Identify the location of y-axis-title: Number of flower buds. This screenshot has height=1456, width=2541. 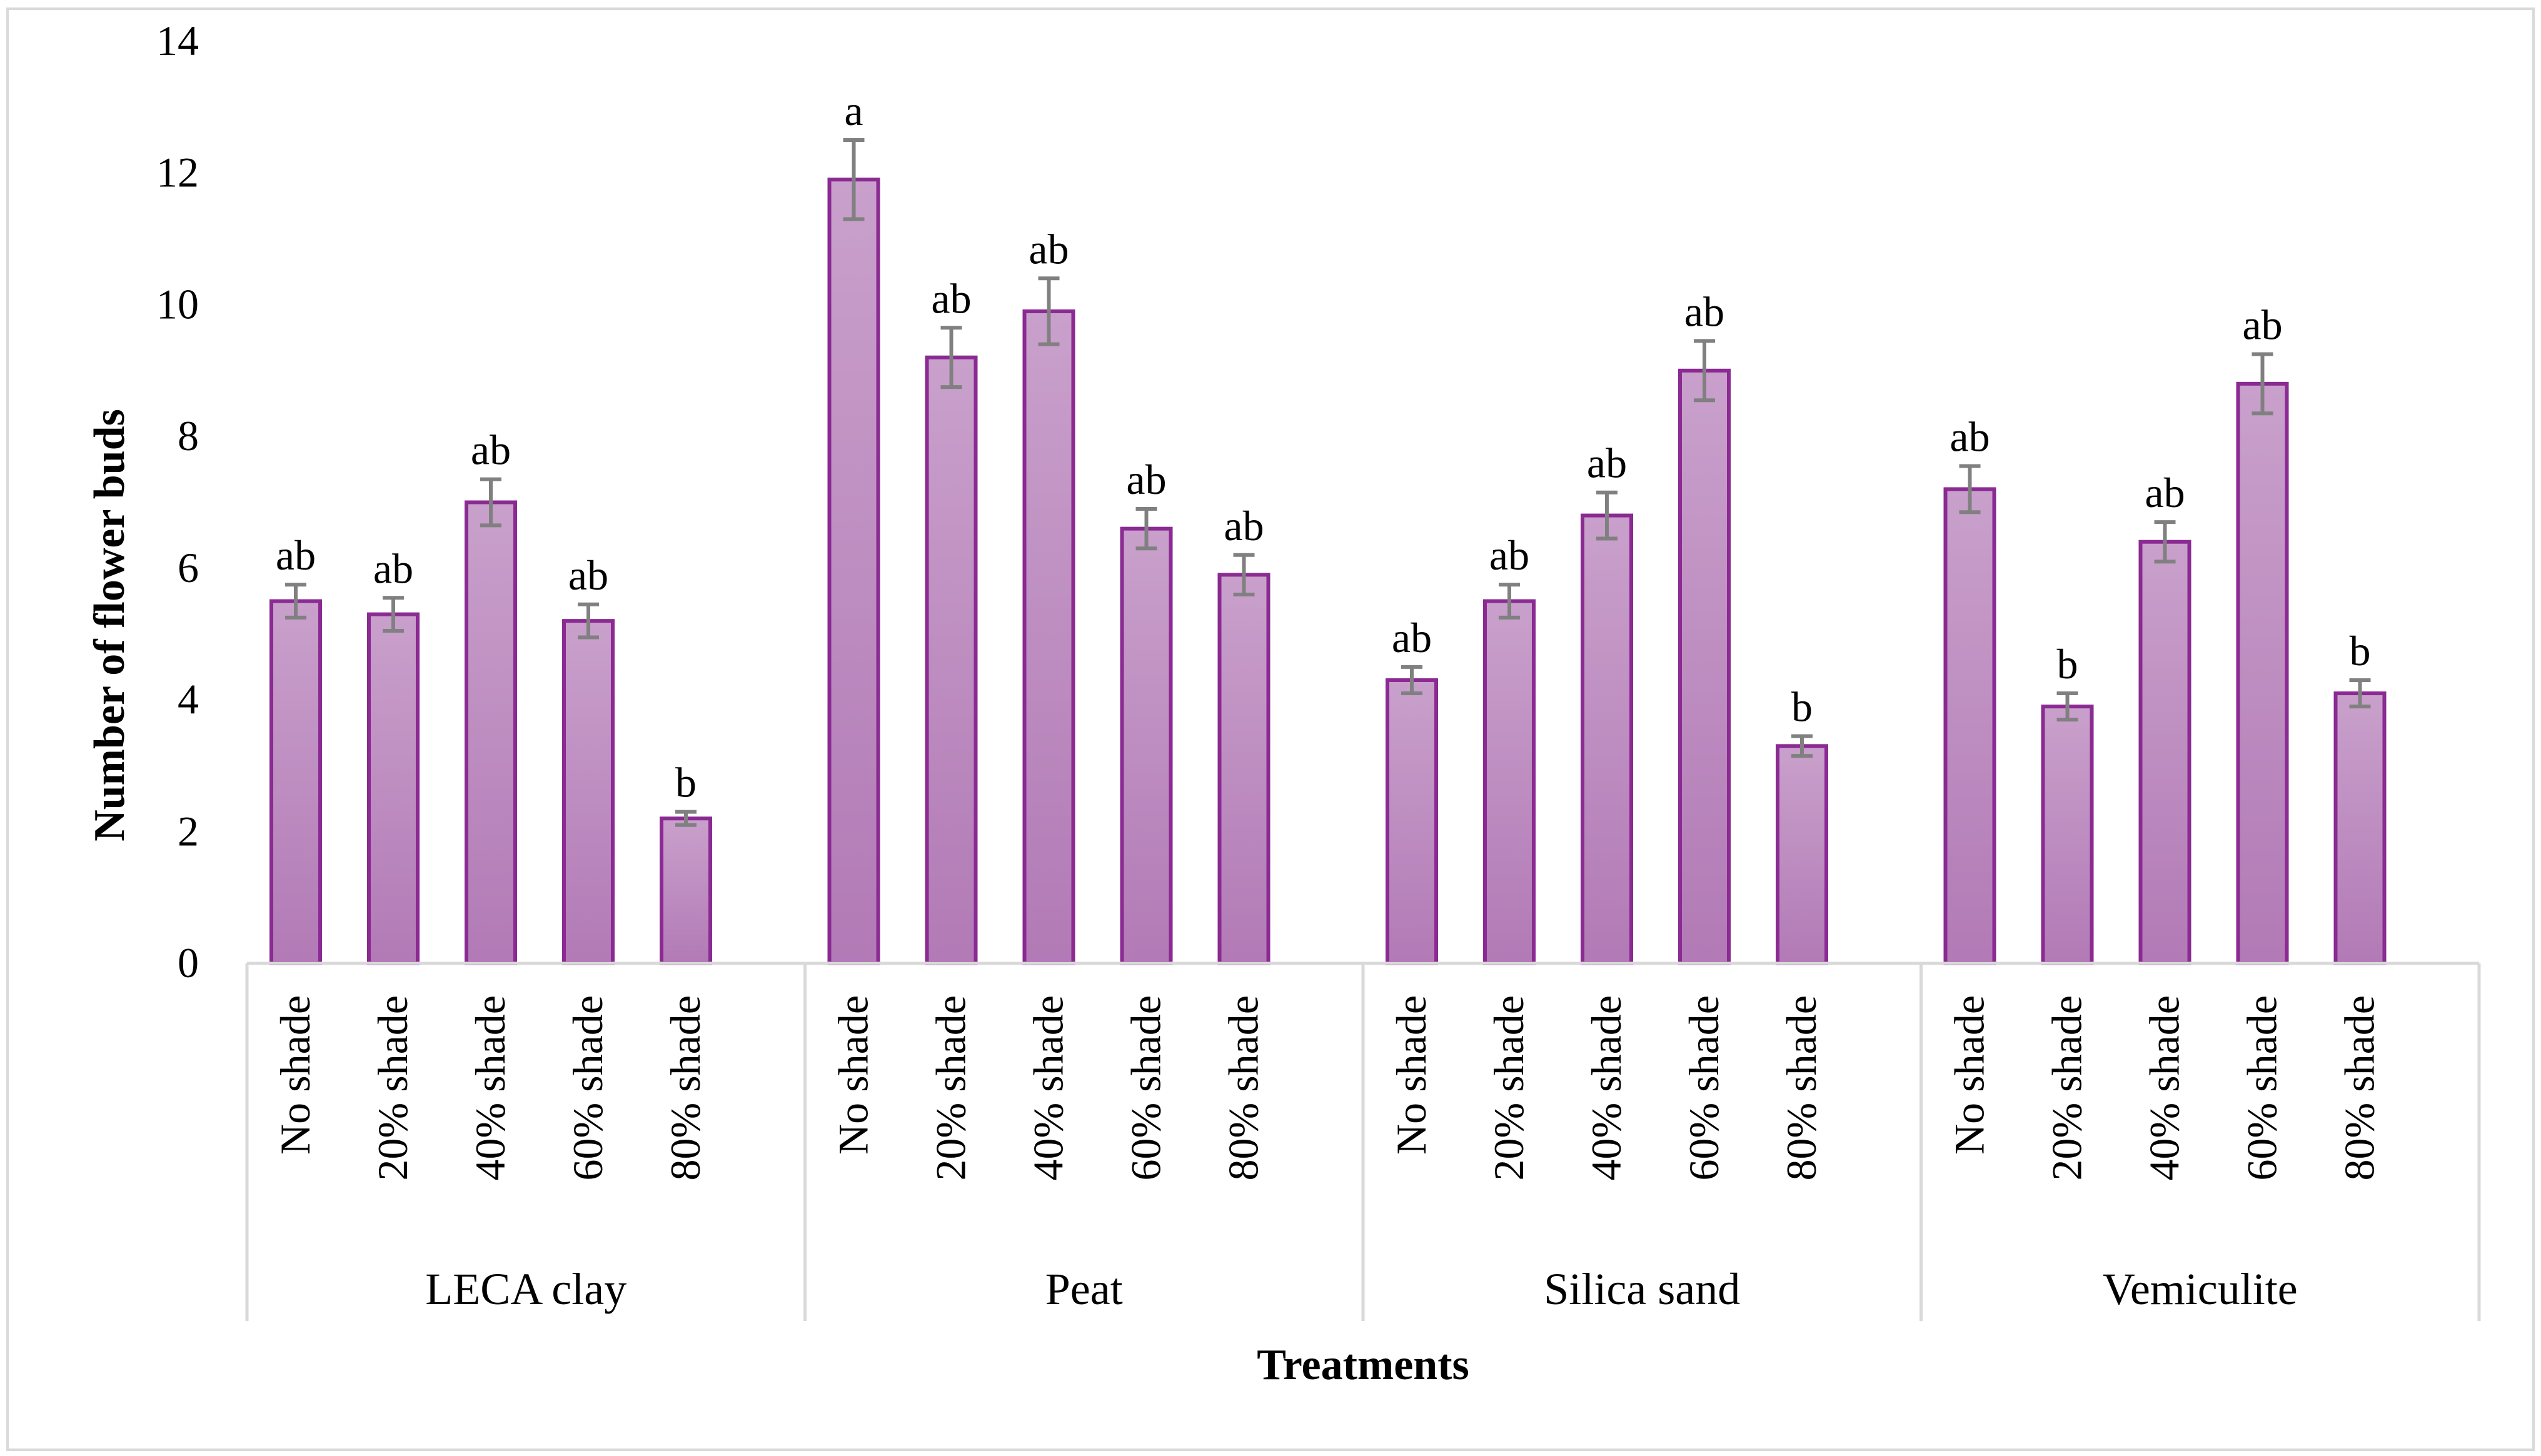
(110, 625).